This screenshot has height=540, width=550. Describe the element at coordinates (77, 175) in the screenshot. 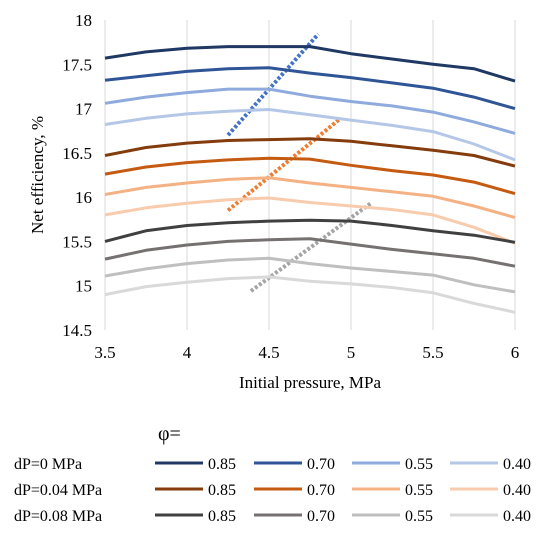

I see `y-axis-ticks: 14.5 15 15.5 16 16.5 17 17.5 18` at that location.